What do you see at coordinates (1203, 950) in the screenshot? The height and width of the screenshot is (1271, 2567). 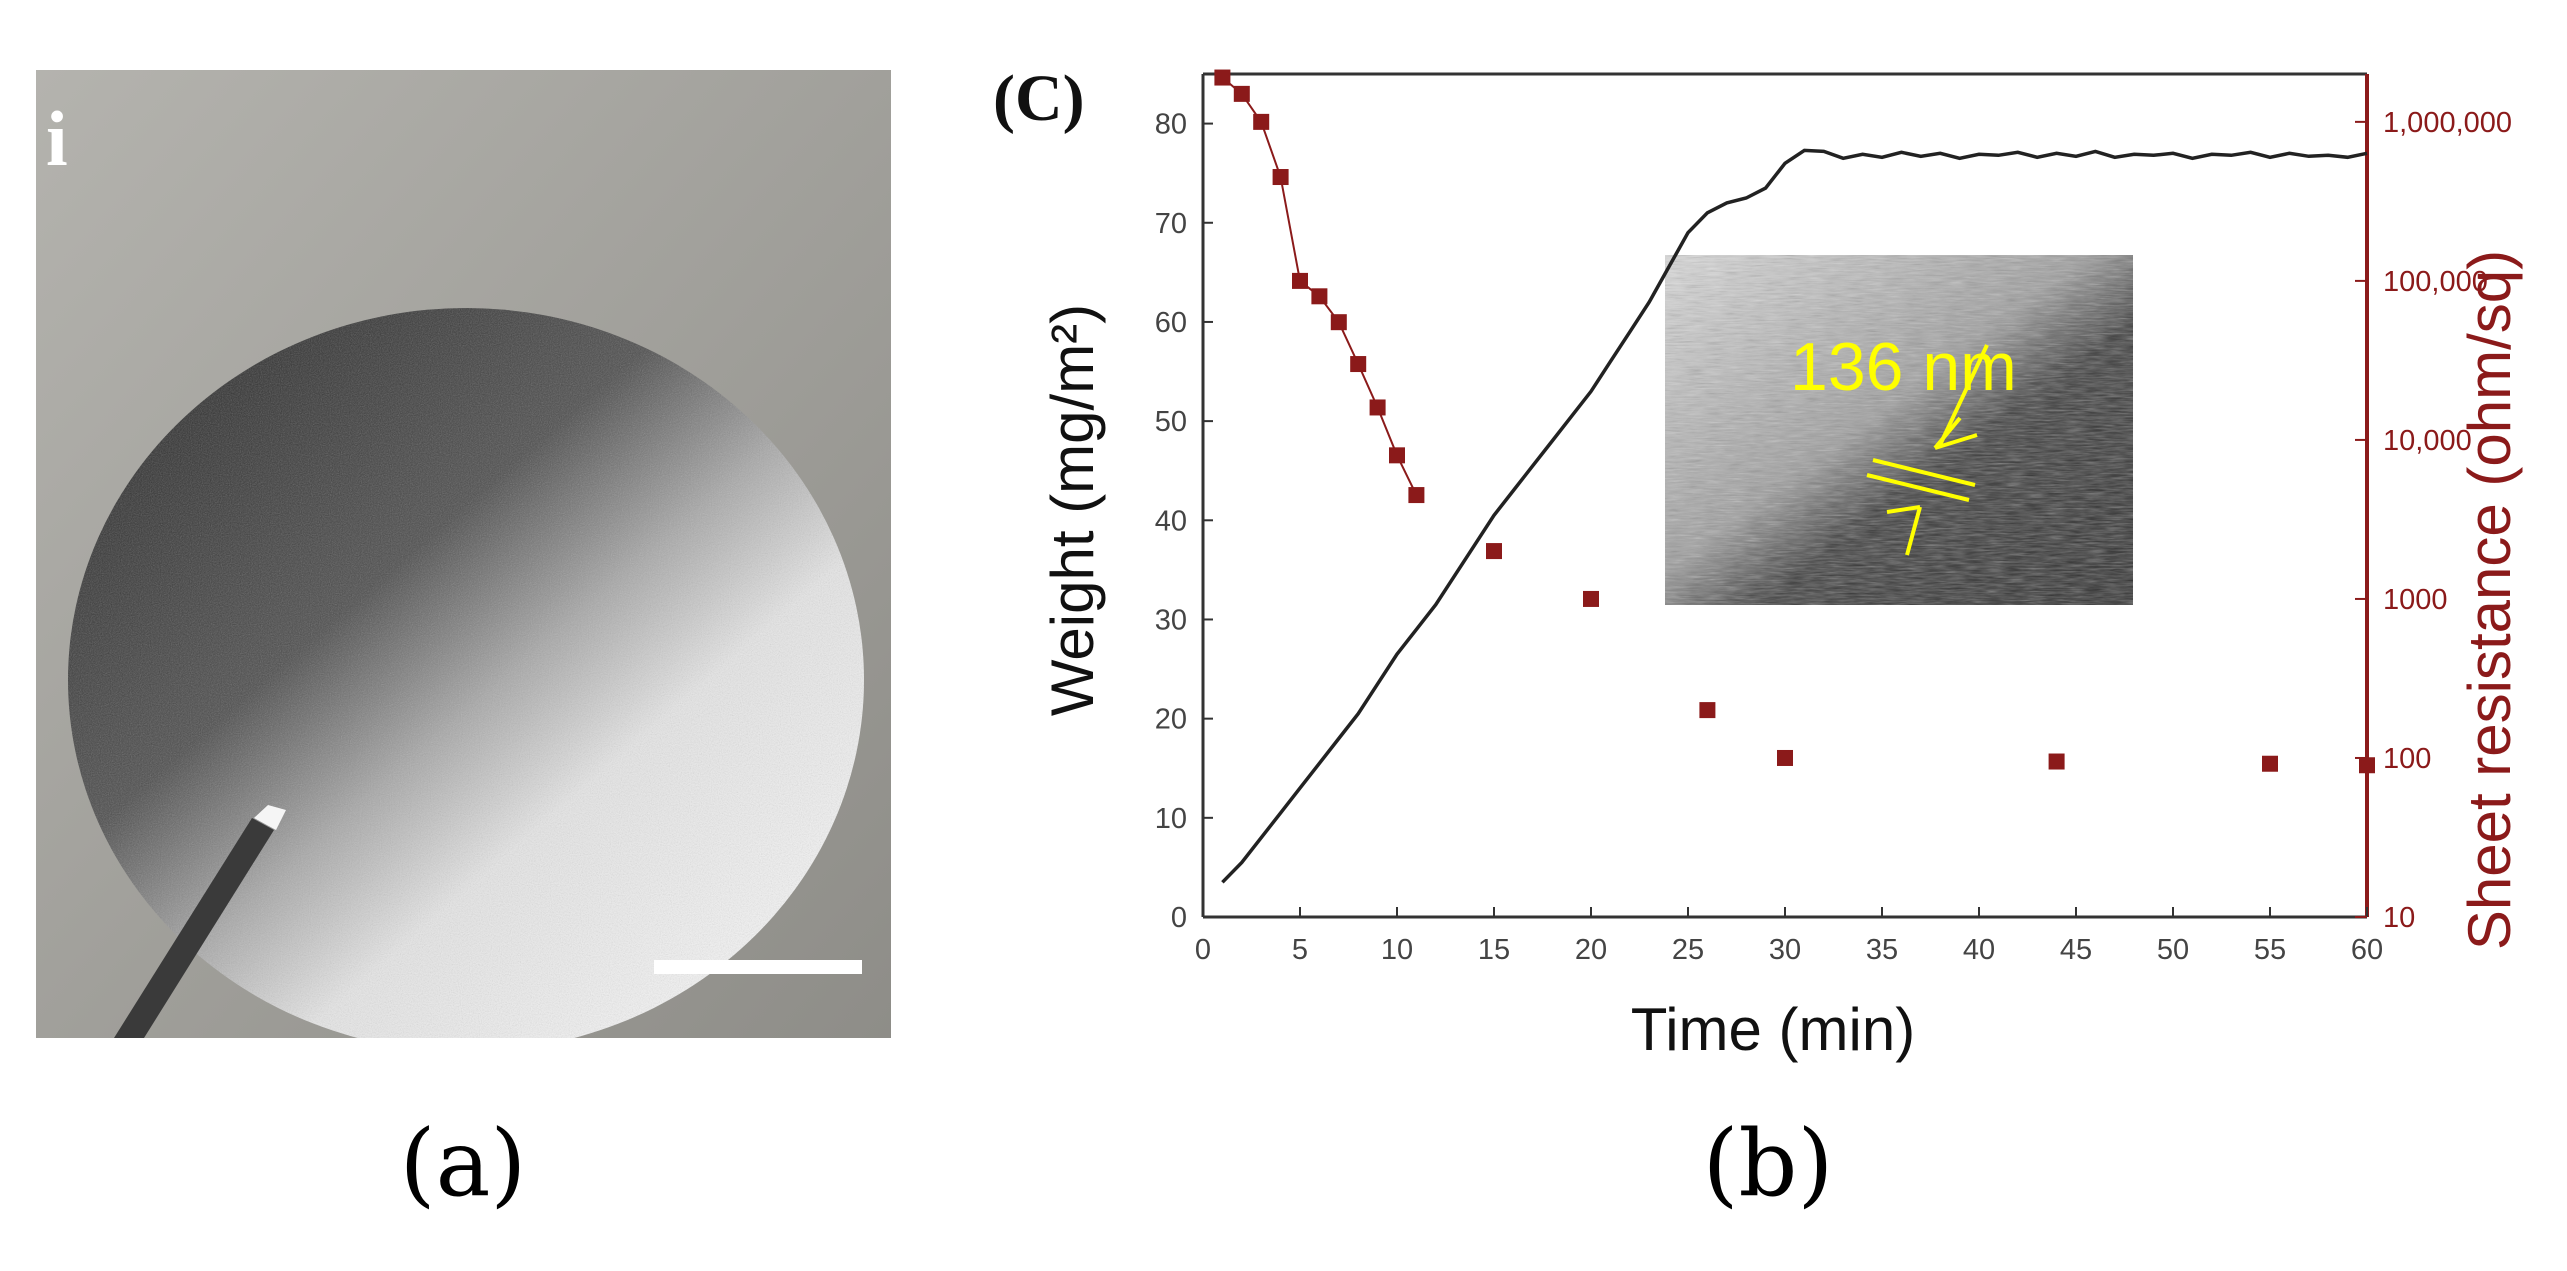 I see `x-tick-label: 0` at bounding box center [1203, 950].